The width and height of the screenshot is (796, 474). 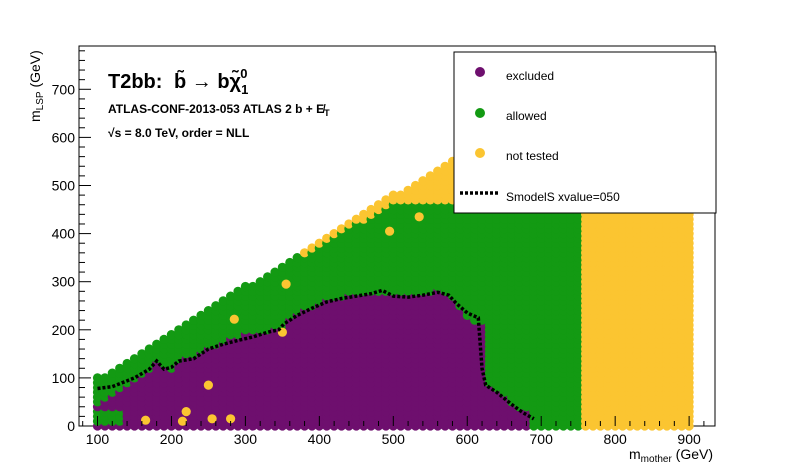 I want to click on legend-label-excluded: excluded, so click(x=530, y=76).